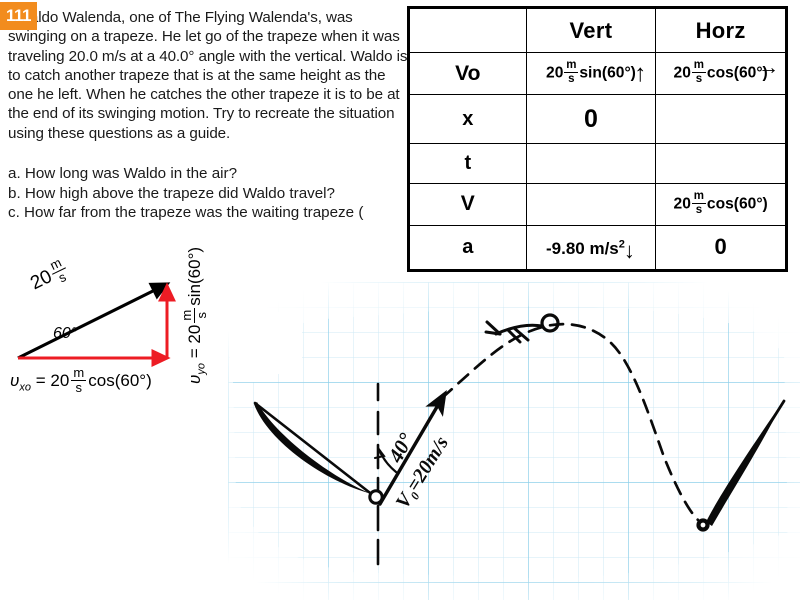 The width and height of the screenshot is (800, 600). I want to click on arrow-down-icon: ↓, so click(629, 250).